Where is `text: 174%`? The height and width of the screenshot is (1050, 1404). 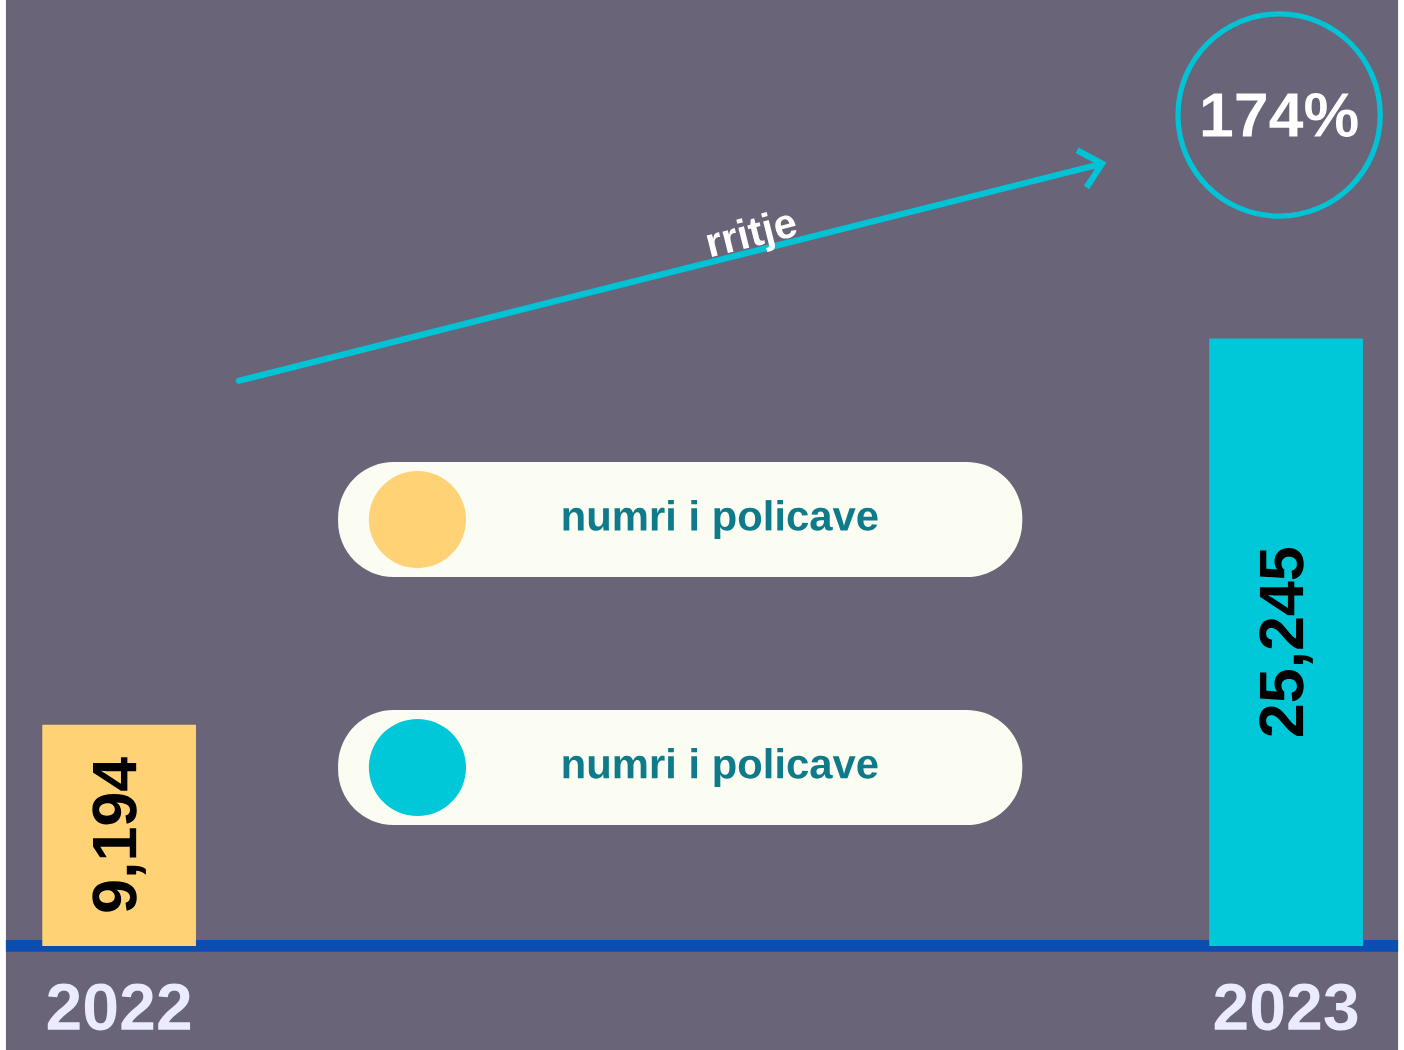 text: 174% is located at coordinates (1280, 115).